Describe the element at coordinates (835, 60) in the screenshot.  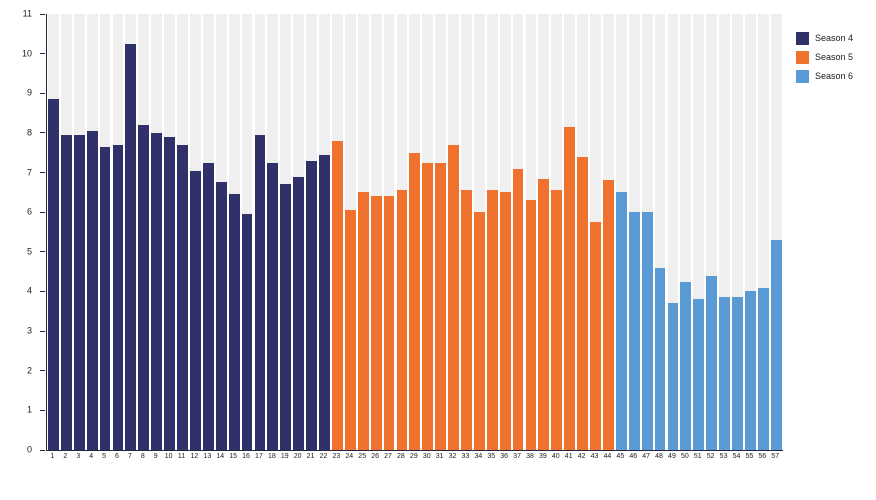
I see `legend: Season 4 Season 5 Season 6` at that location.